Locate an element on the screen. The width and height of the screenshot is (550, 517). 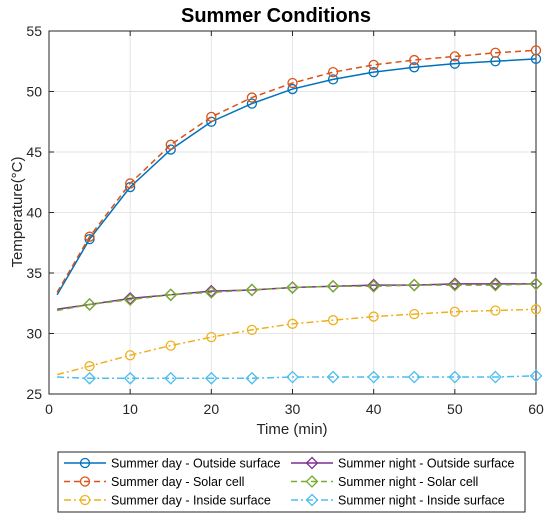
chart-title: Summer Conditions is located at coordinates (276, 16).